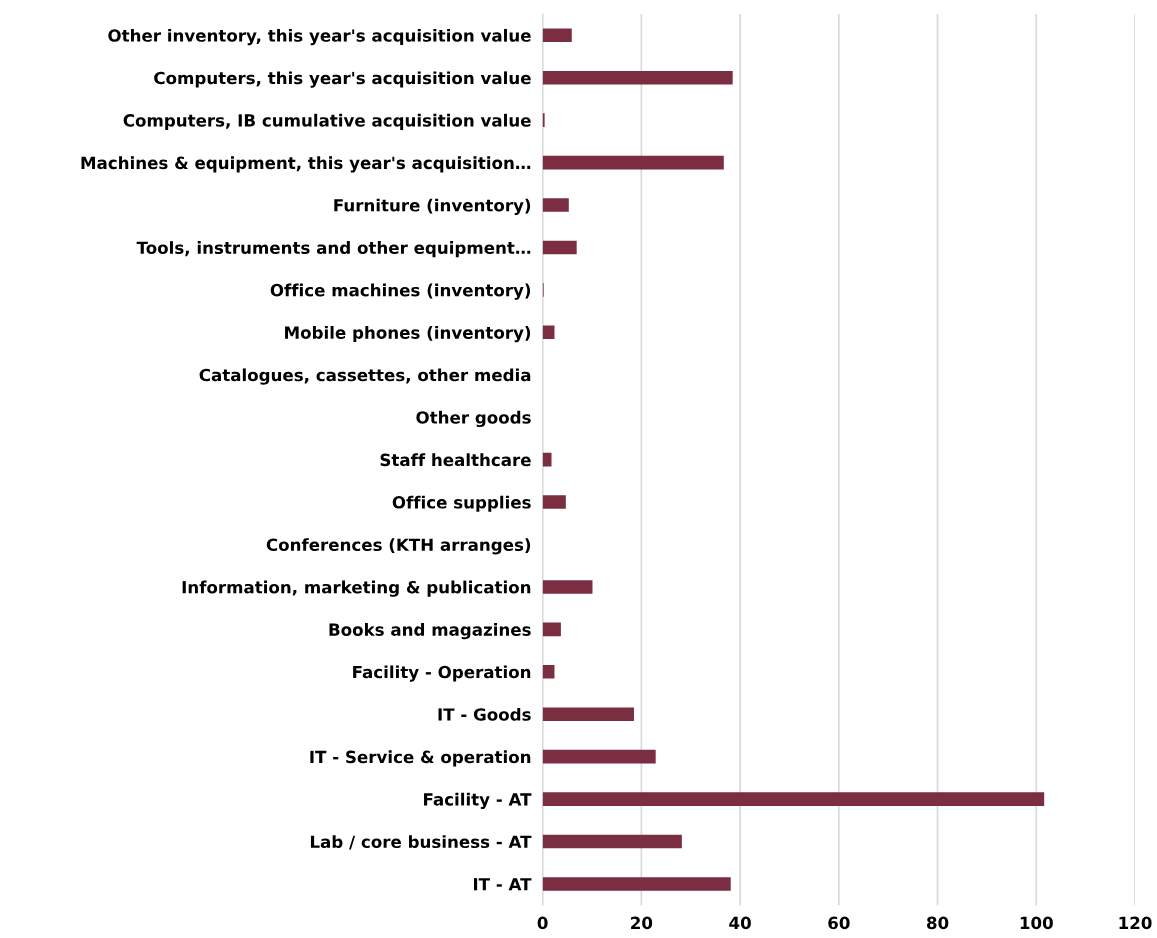 The height and width of the screenshot is (938, 1157). I want to click on x-tick-label: 0, so click(542, 923).